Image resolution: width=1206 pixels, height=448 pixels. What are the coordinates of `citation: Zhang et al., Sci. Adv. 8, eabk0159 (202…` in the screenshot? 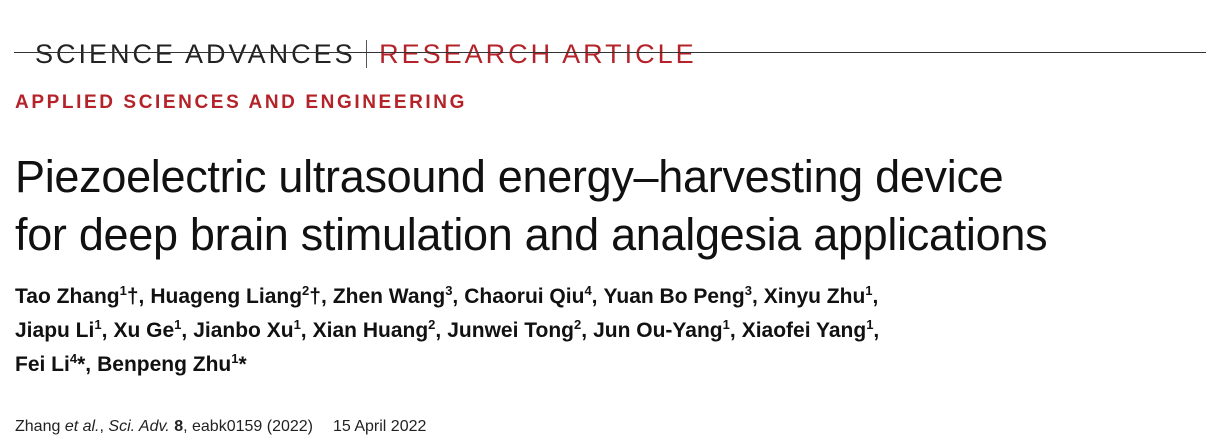 It's located at (220, 427).